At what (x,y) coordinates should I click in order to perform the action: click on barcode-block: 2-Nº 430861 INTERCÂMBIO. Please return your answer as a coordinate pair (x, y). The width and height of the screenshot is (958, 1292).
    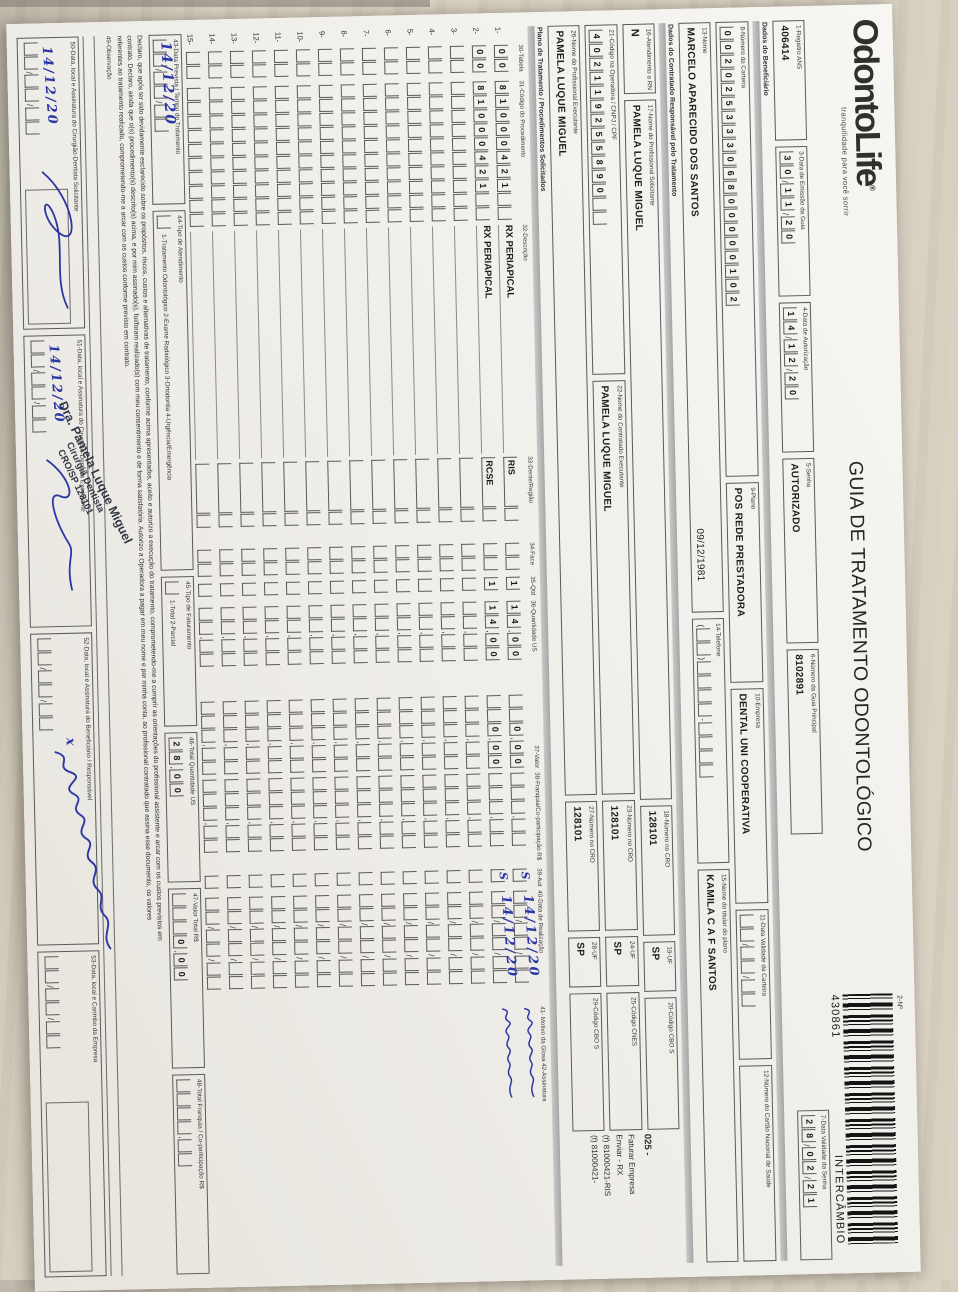
    Looking at the image, I should click on (868, 1126).